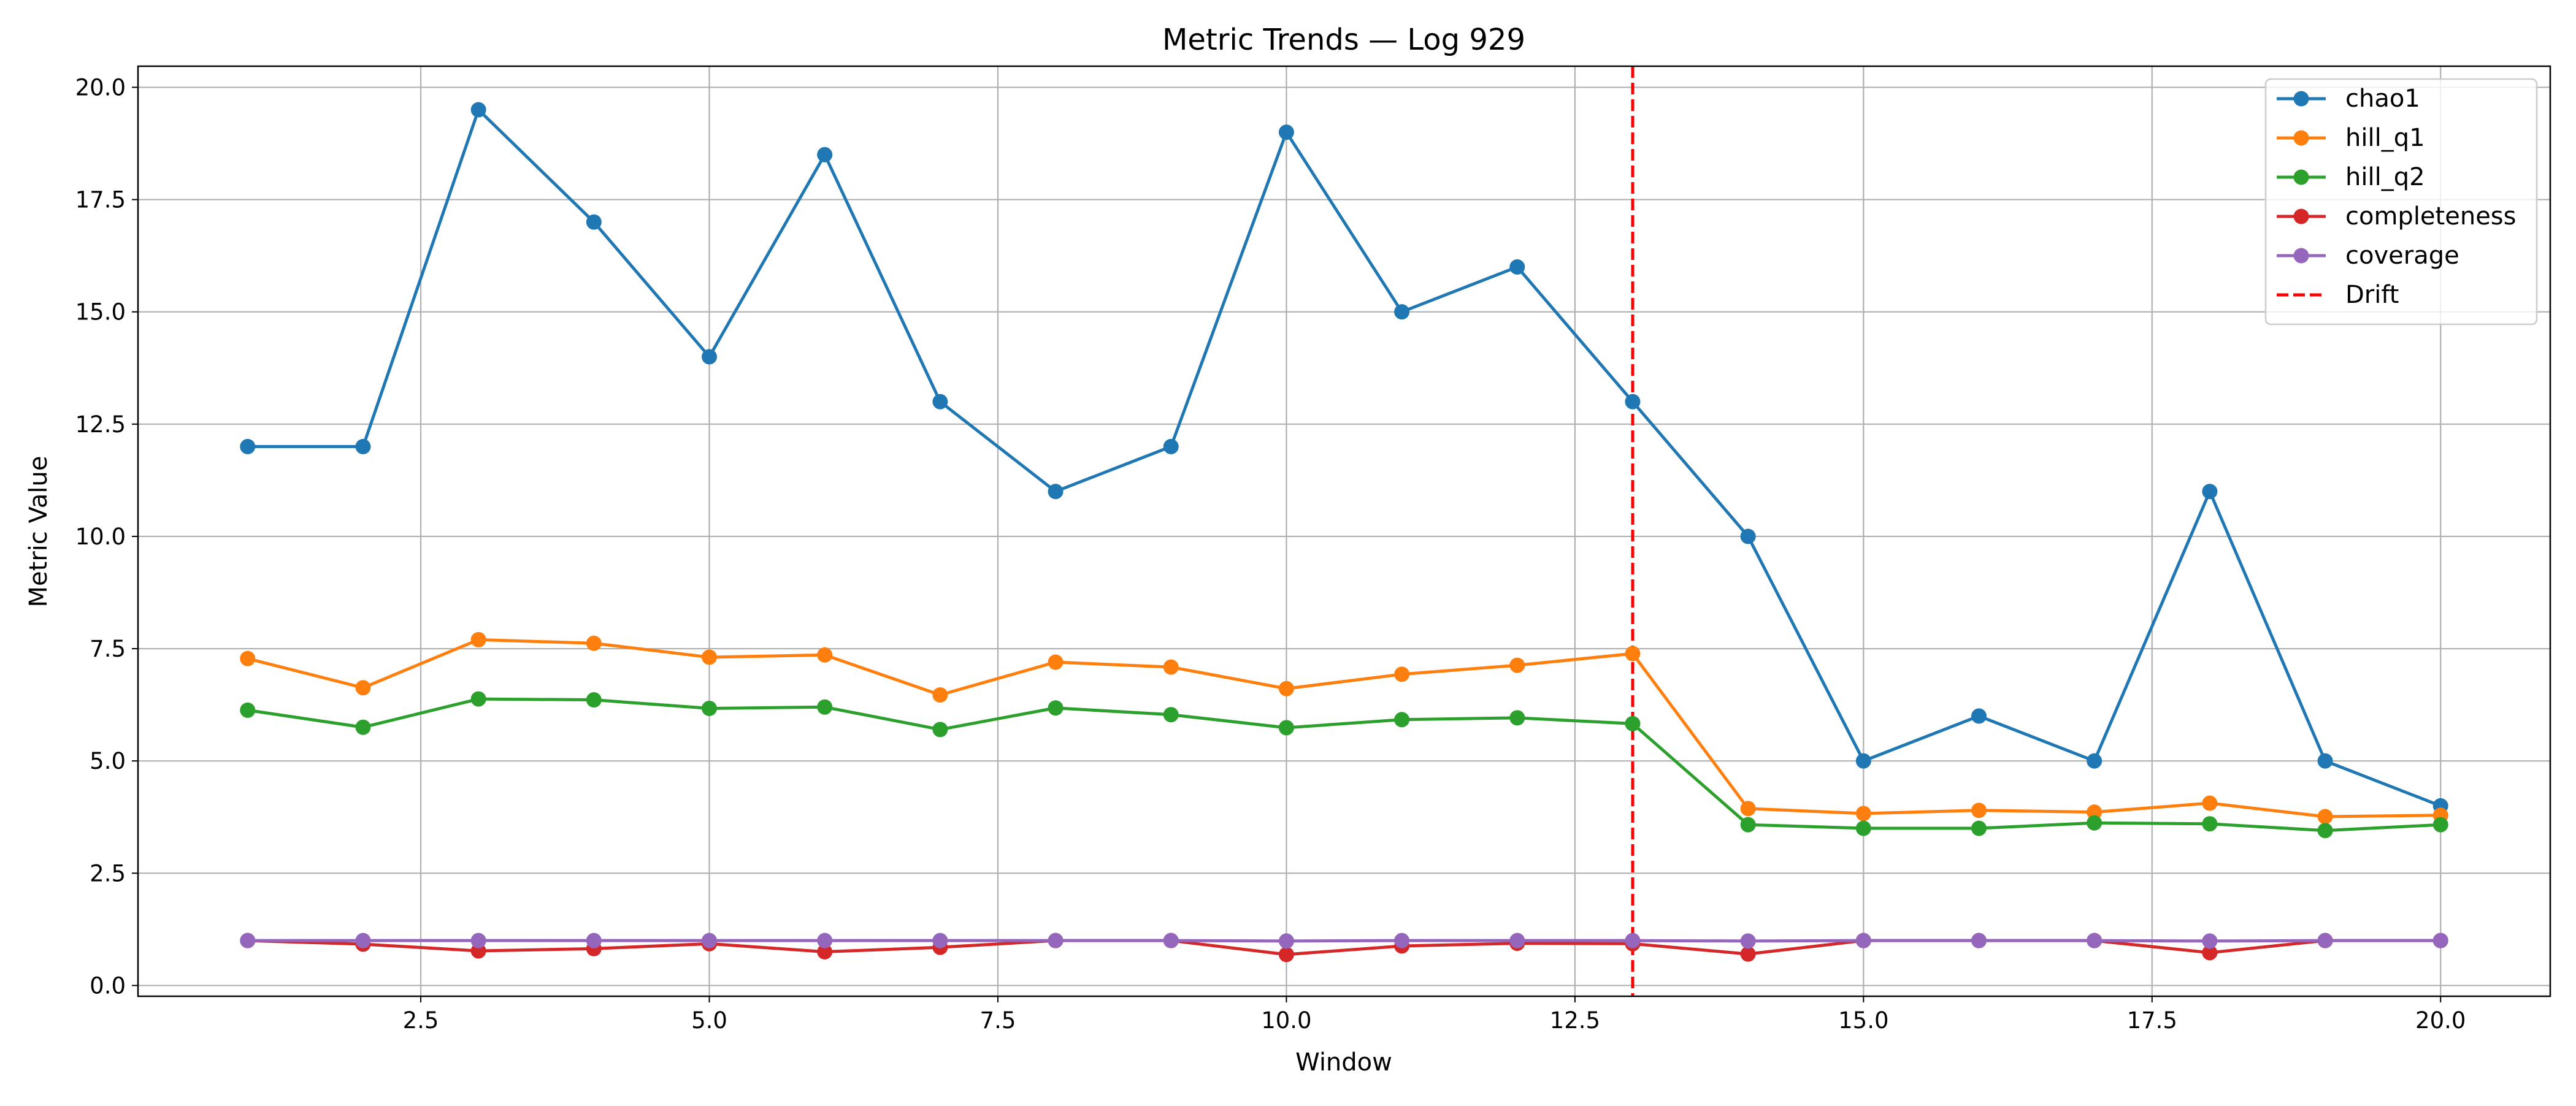  I want to click on x-tick-label: 15.0, so click(1863, 1020).